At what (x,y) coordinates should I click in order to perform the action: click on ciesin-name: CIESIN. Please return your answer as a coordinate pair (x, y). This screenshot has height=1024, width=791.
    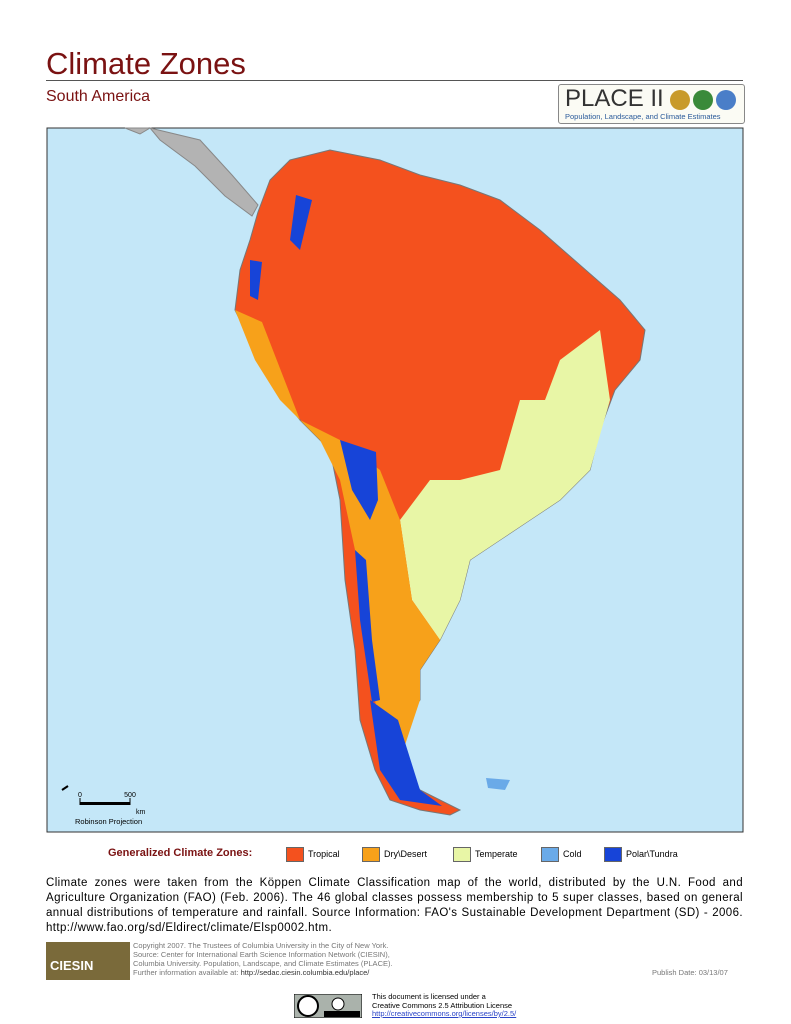
    Looking at the image, I should click on (72, 965).